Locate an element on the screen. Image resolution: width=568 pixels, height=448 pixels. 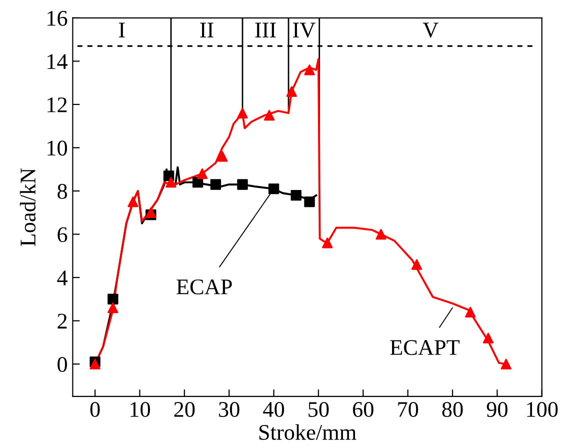
x-tick-label: 0 is located at coordinates (95, 409).